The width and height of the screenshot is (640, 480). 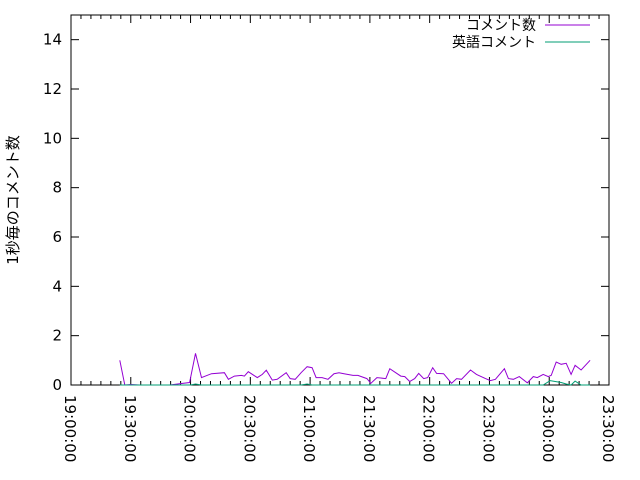 What do you see at coordinates (57, 385) in the screenshot?
I see `y-tick-label: 0` at bounding box center [57, 385].